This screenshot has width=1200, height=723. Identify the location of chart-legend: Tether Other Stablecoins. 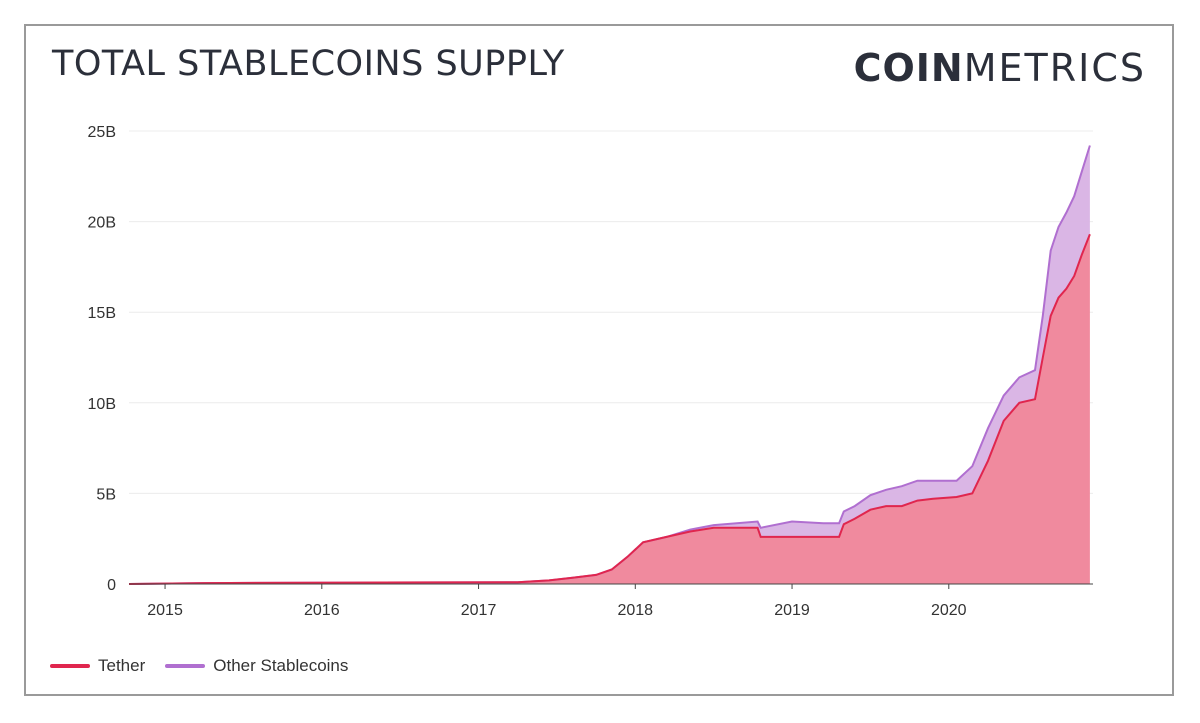
(199, 666).